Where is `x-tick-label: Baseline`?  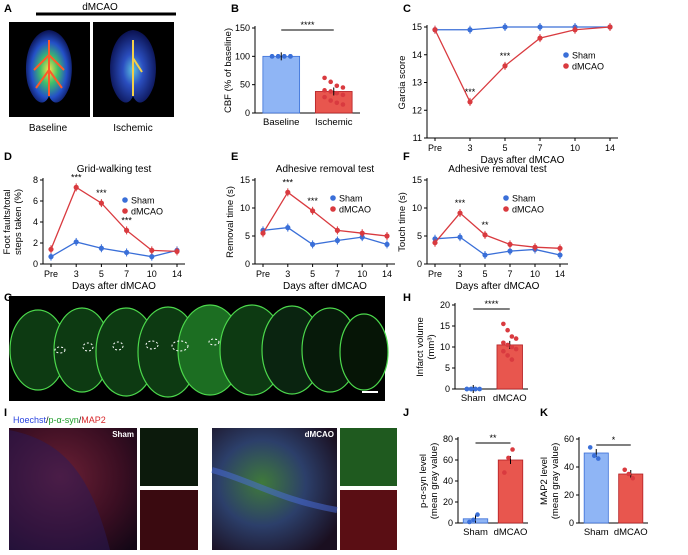 x-tick-label: Baseline is located at coordinates (281, 122).